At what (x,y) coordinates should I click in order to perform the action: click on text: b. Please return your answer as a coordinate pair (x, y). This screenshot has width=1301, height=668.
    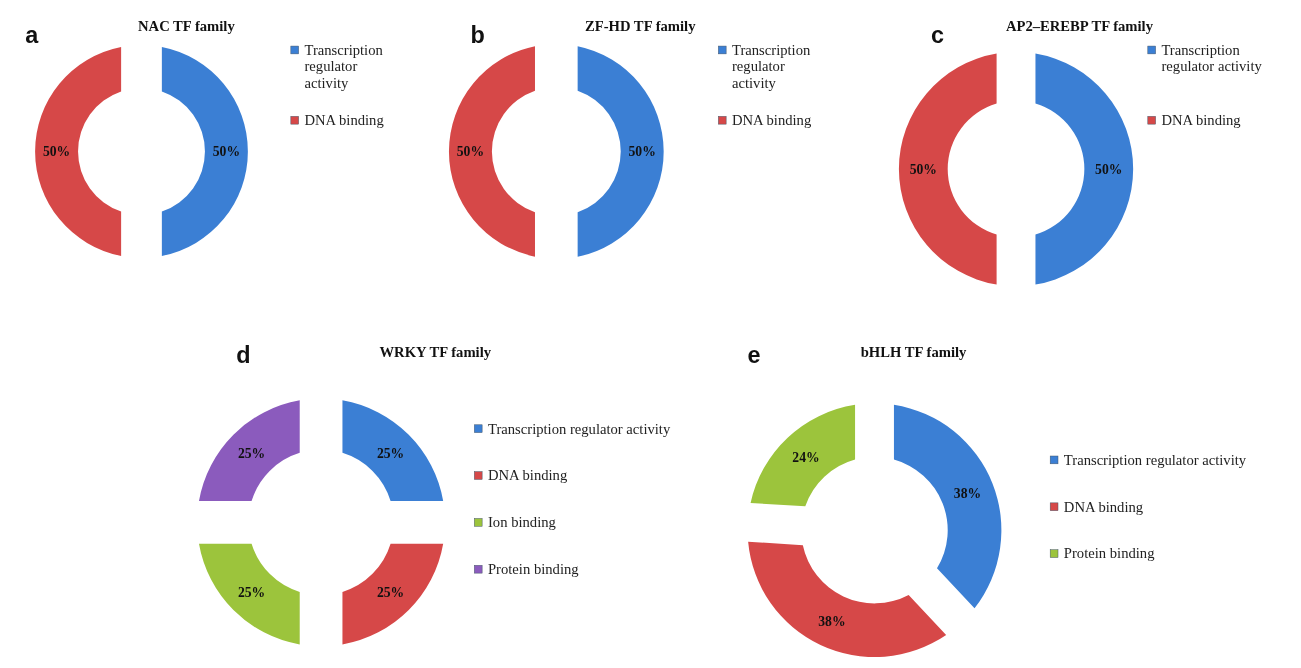
    Looking at the image, I should click on (477, 35).